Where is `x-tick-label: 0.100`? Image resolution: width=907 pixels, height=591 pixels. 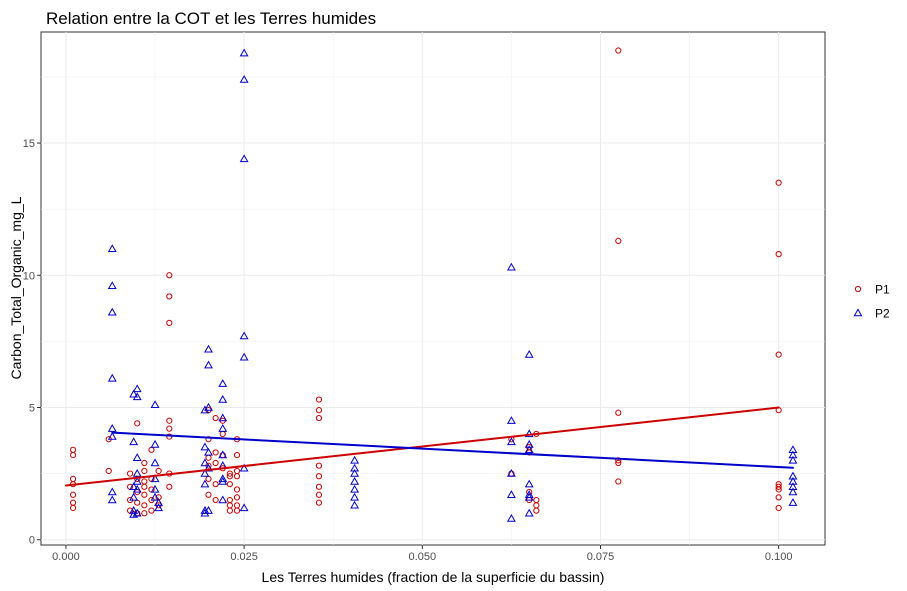
x-tick-label: 0.100 is located at coordinates (779, 557).